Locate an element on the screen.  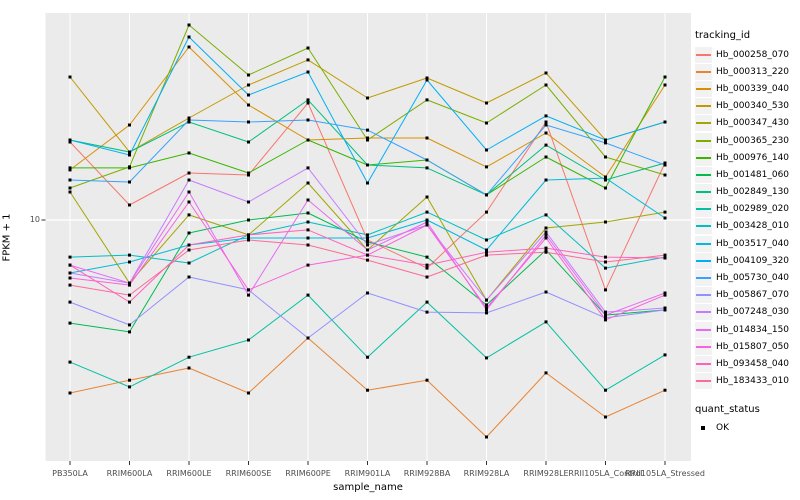
legend-item-Hb_002989_020: Hb_002989_020 is located at coordinates (747, 209).